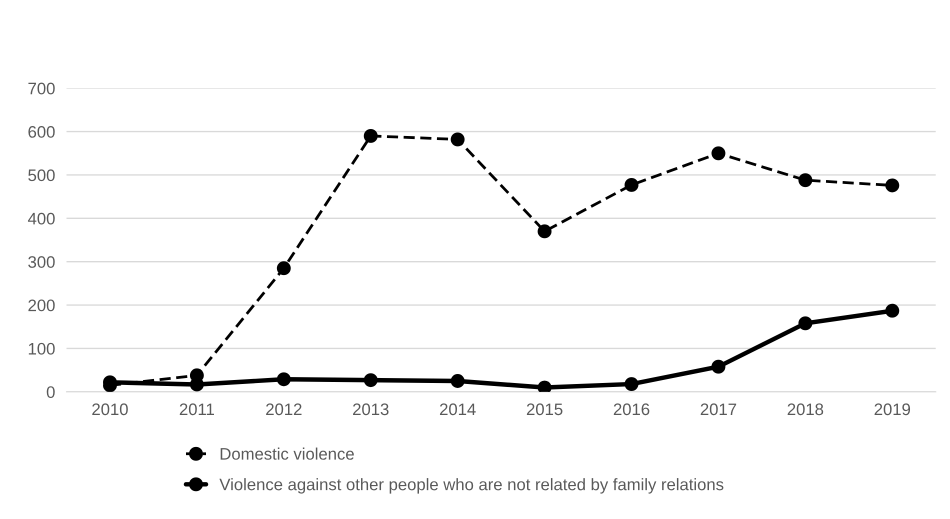 The image size is (950, 519). What do you see at coordinates (41, 348) in the screenshot?
I see `y-tick-label: 100` at bounding box center [41, 348].